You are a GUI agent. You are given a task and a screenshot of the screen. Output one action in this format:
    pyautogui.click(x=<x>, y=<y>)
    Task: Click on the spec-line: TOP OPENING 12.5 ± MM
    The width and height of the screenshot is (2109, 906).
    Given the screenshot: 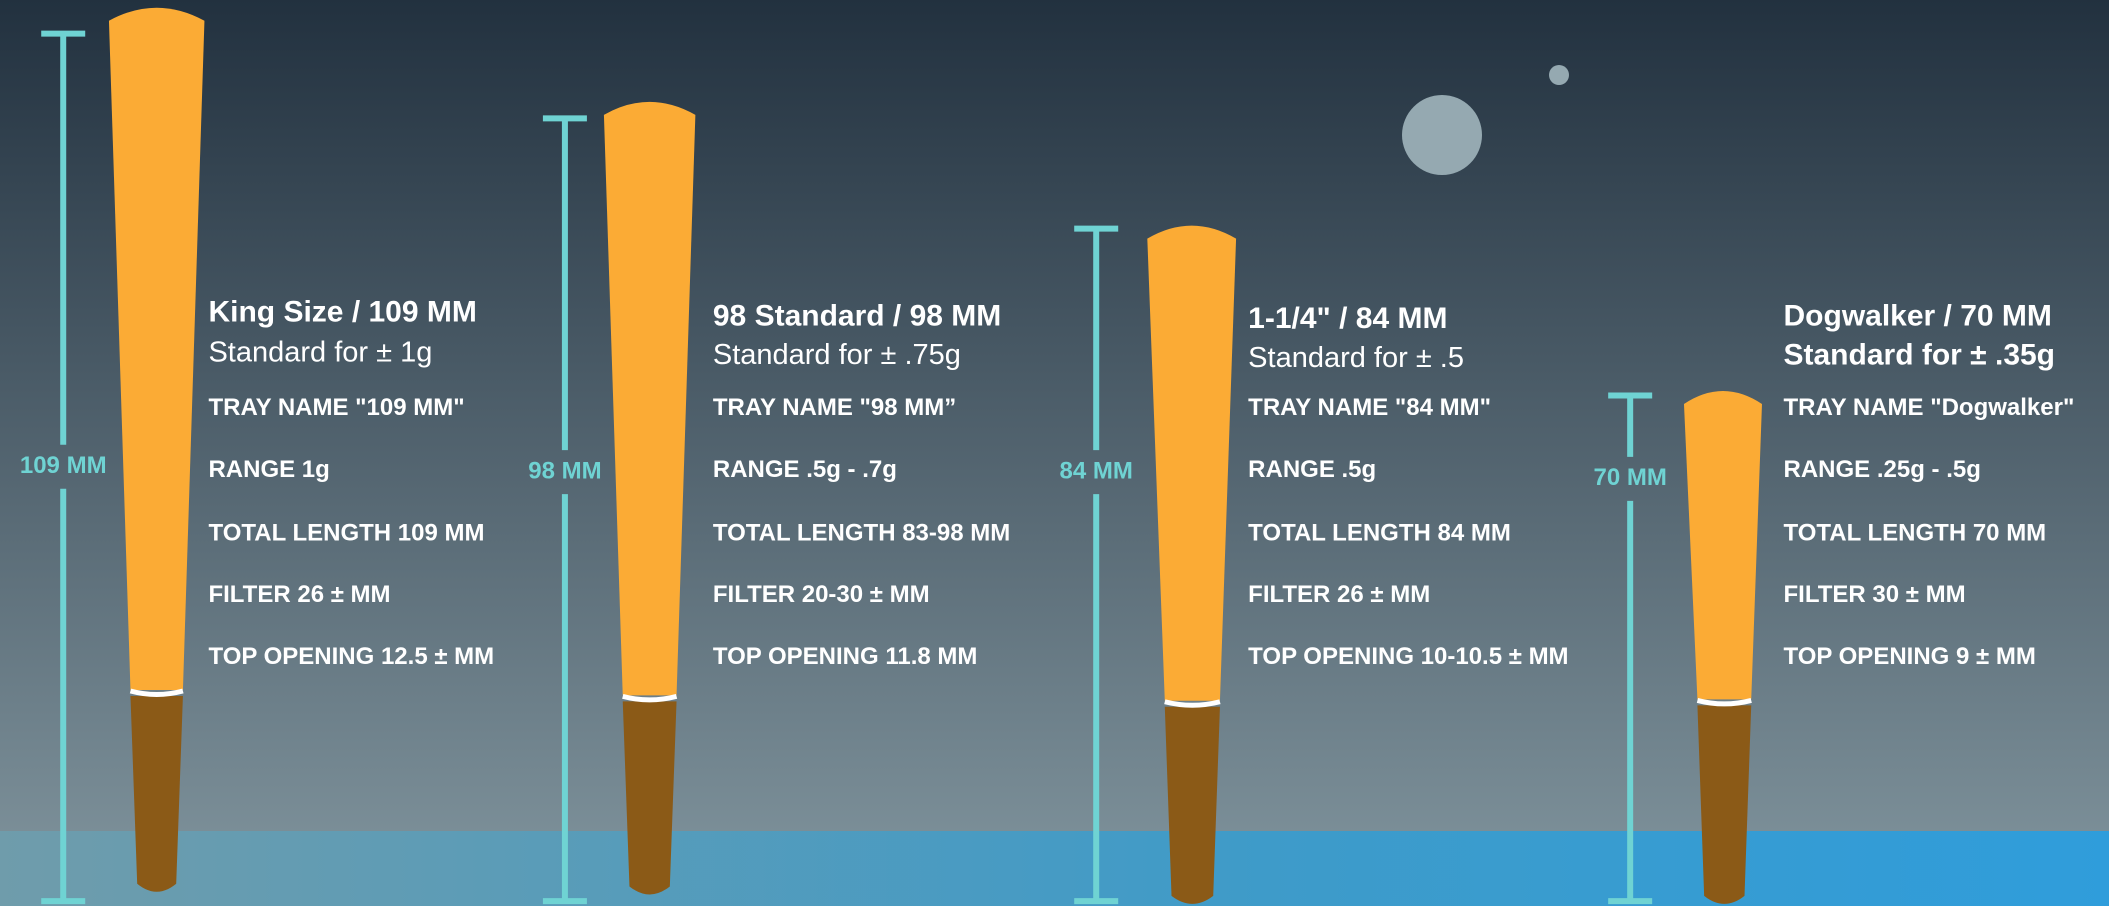 What is the action you would take?
    pyautogui.click(x=351, y=656)
    